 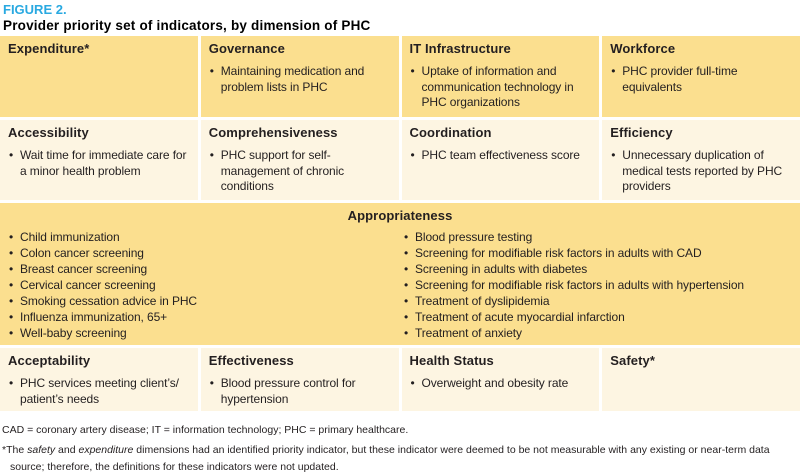 I want to click on asterisk-note-italic-expenditure: expenditure, so click(x=106, y=450).